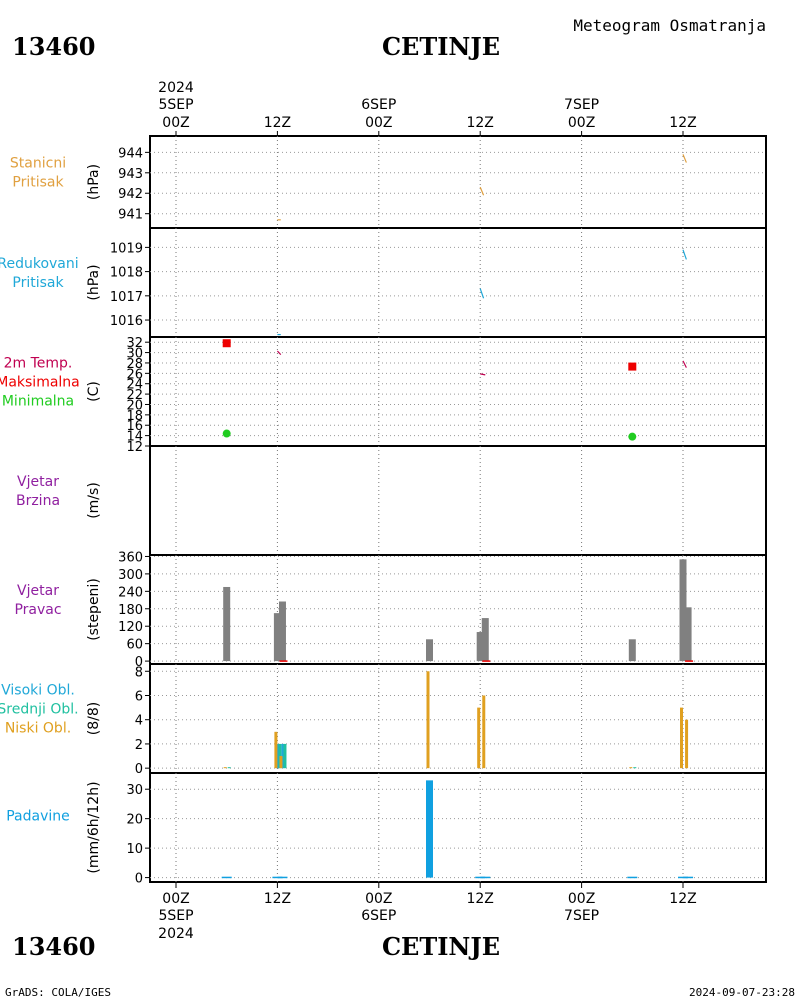 The height and width of the screenshot is (1000, 800). Describe the element at coordinates (134, 437) in the screenshot. I see `y-tick-label: 14` at that location.